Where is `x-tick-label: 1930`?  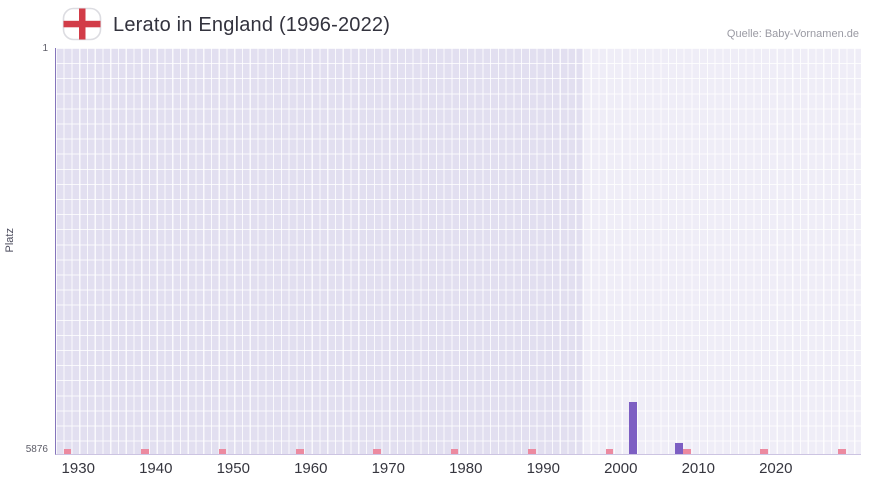
x-tick-label: 1930 is located at coordinates (78, 468).